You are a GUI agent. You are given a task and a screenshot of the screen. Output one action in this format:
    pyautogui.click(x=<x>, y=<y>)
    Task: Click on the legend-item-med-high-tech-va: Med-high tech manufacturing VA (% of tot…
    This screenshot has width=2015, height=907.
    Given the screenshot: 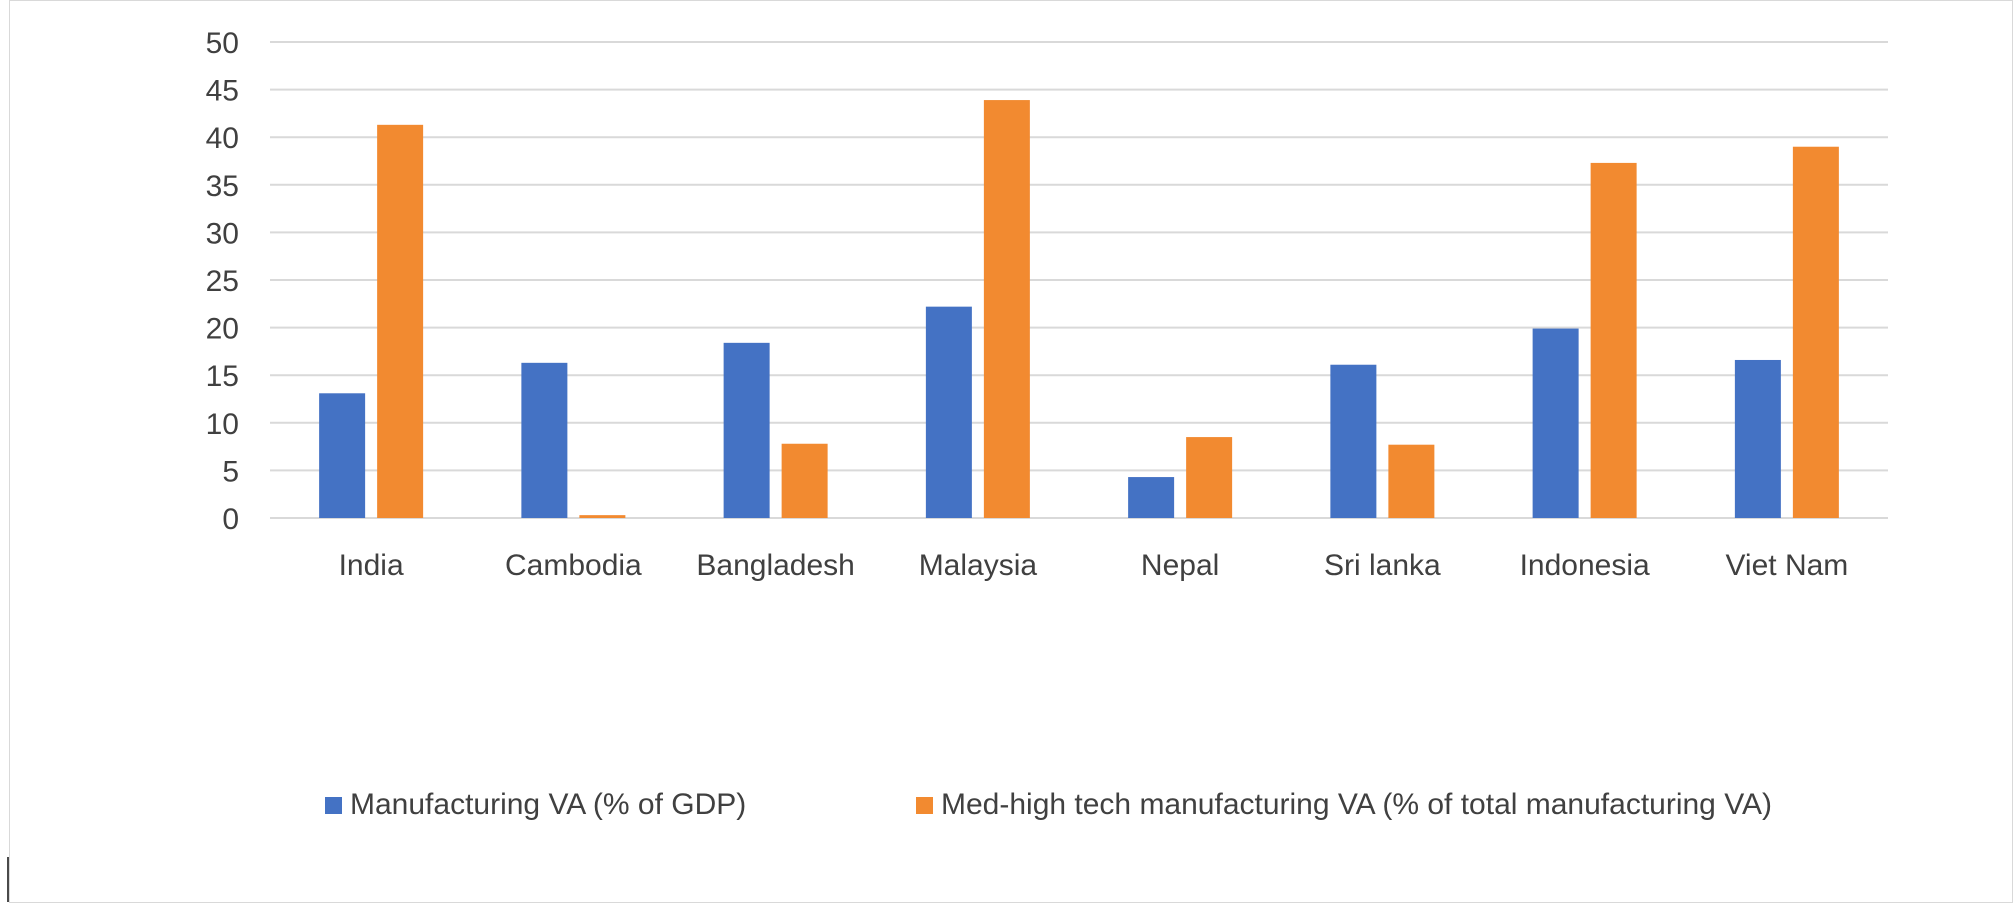 What is the action you would take?
    pyautogui.click(x=1344, y=805)
    